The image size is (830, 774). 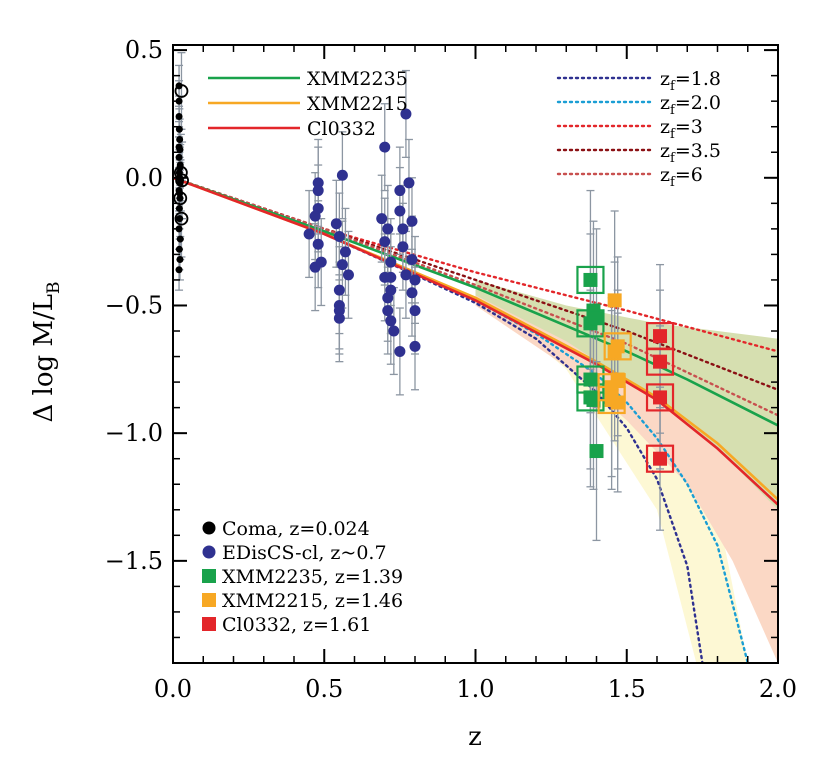 What do you see at coordinates (681, 177) in the screenshot?
I see `legend-track-label-4: zf=6` at bounding box center [681, 177].